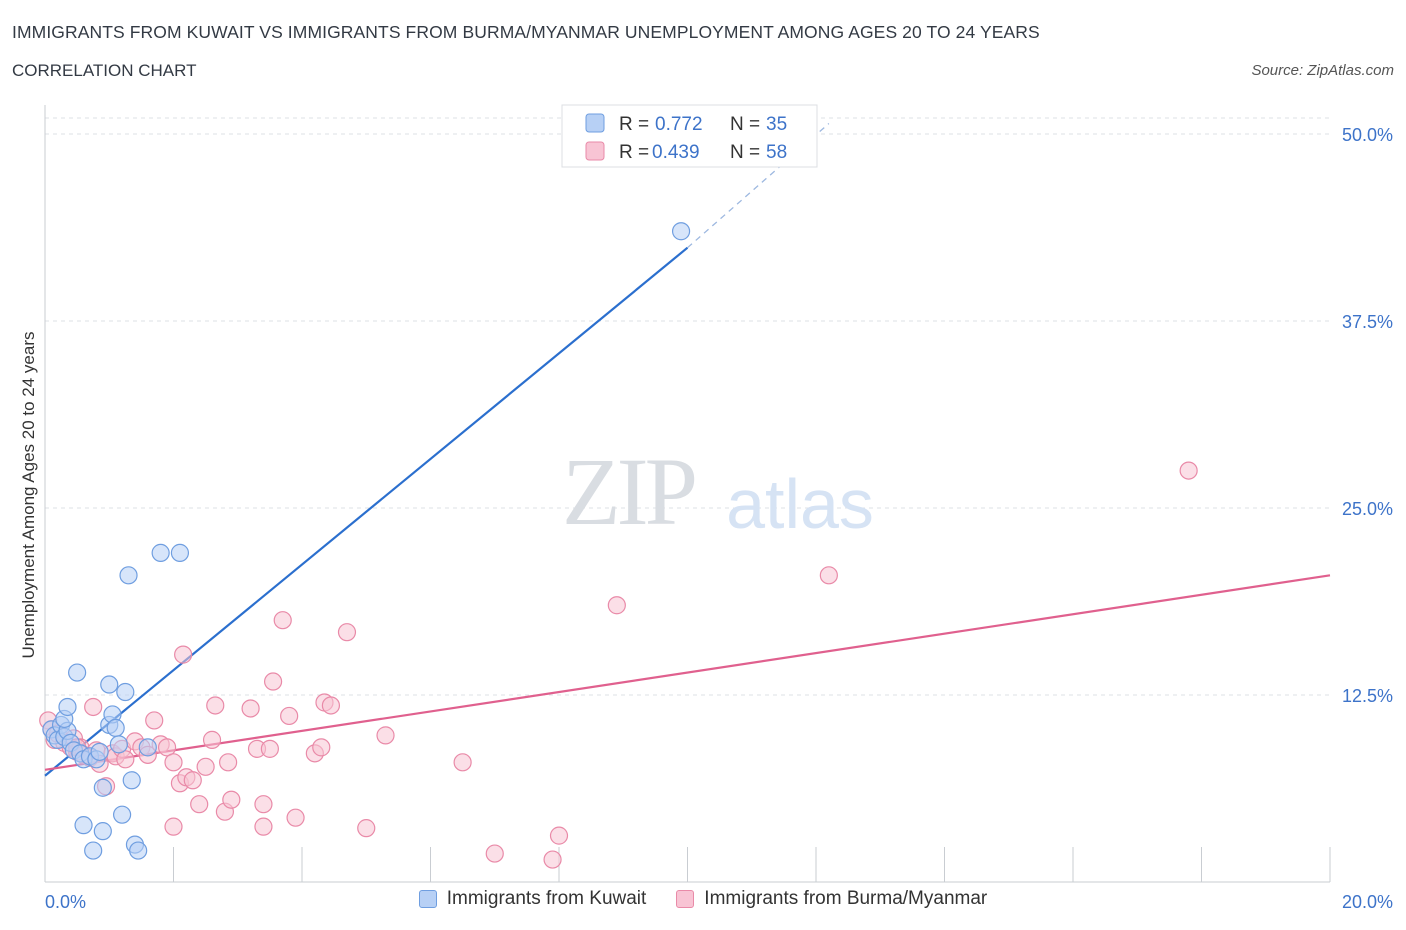 This screenshot has width=1406, height=930. What do you see at coordinates (595, 151) in the screenshot?
I see `legend-swatch-burma` at bounding box center [595, 151].